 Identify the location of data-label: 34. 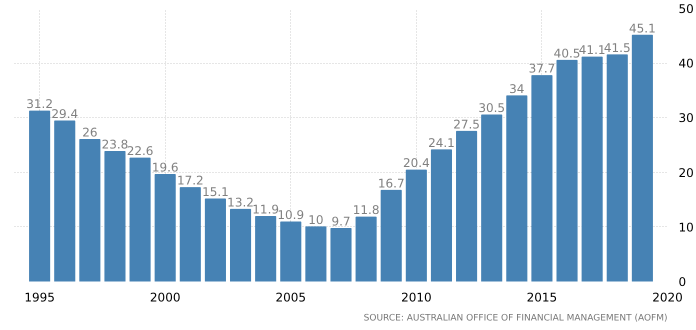
(516, 89).